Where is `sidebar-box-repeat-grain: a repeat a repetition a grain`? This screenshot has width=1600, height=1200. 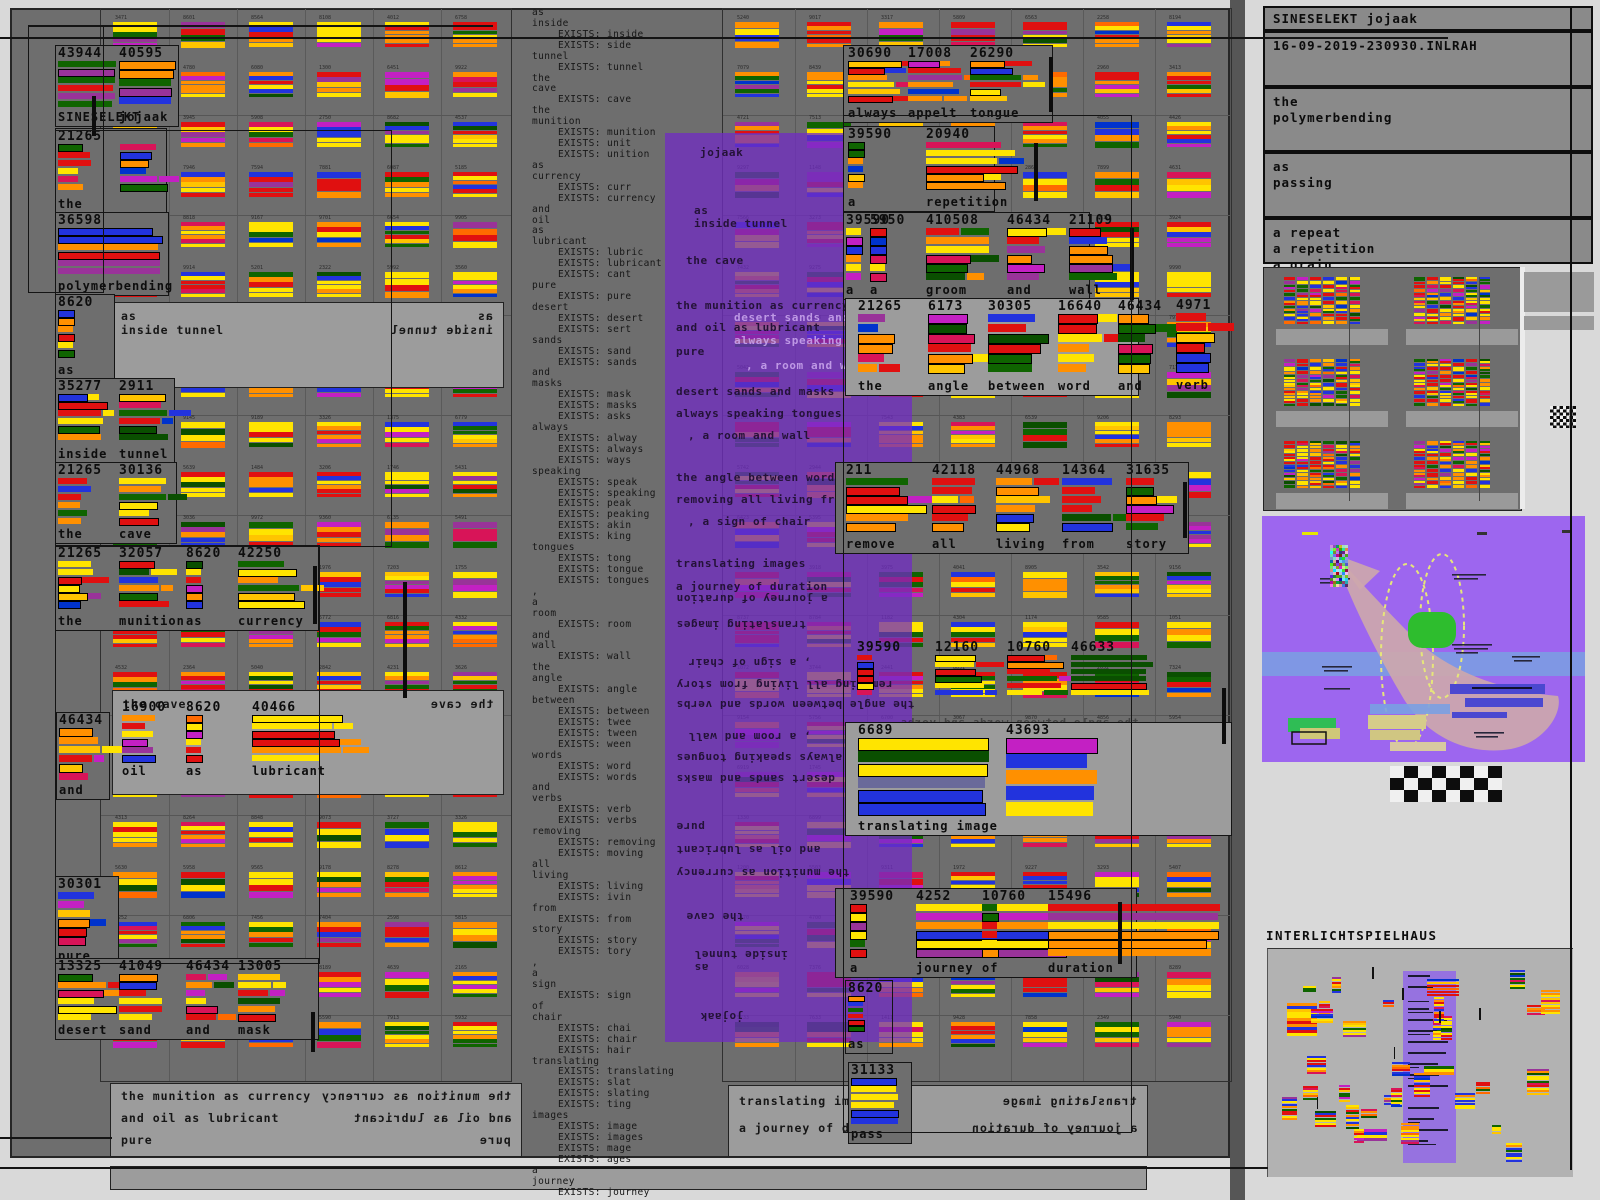
sidebar-box-repeat-grain: a repeat a repetition a grain is located at coordinates (1428, 245).